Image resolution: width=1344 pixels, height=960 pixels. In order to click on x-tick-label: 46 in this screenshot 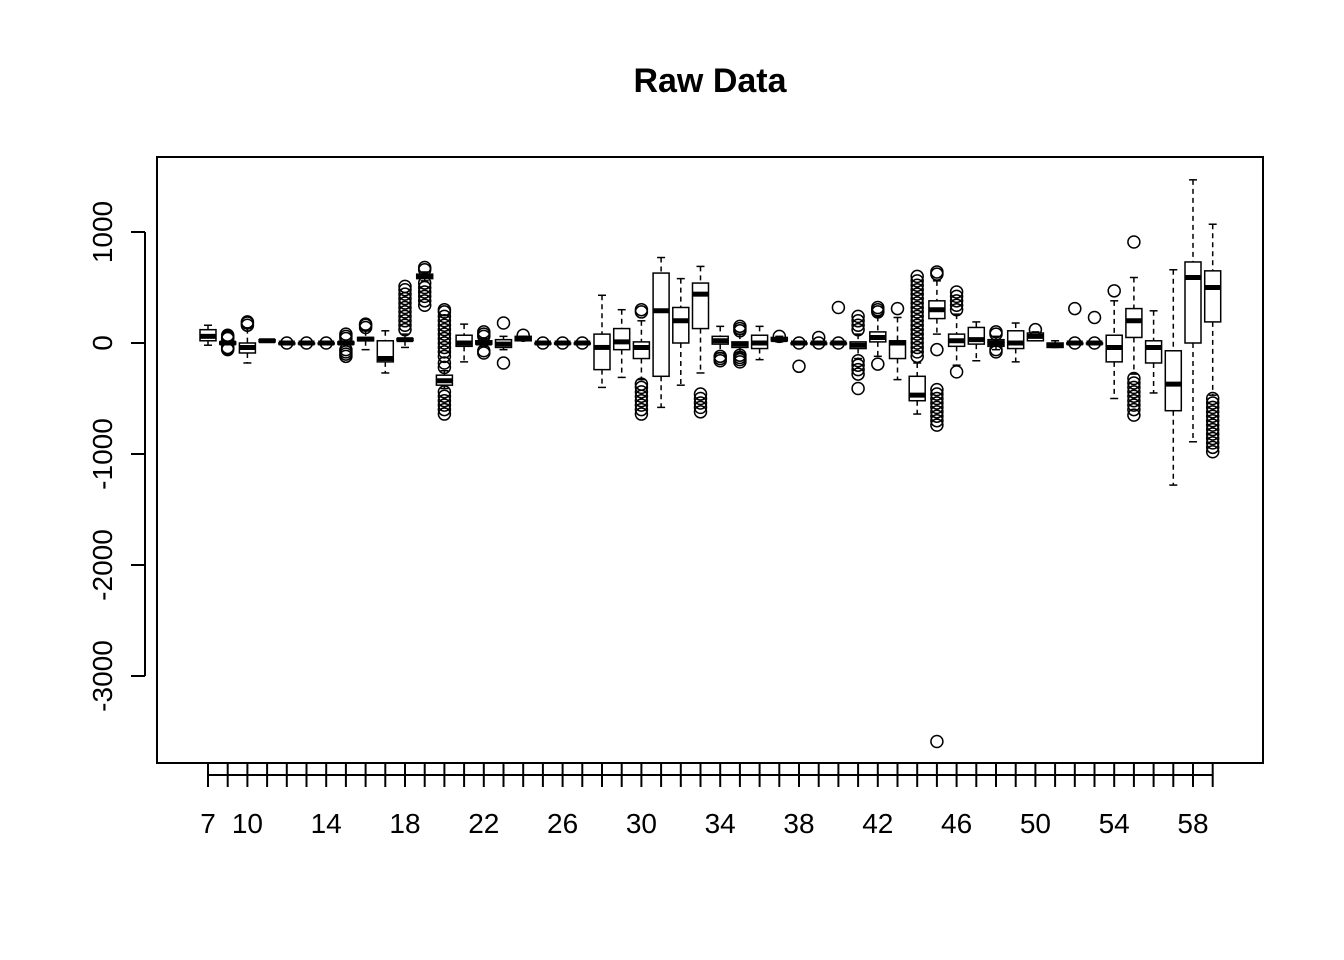, I will do `click(956, 823)`.